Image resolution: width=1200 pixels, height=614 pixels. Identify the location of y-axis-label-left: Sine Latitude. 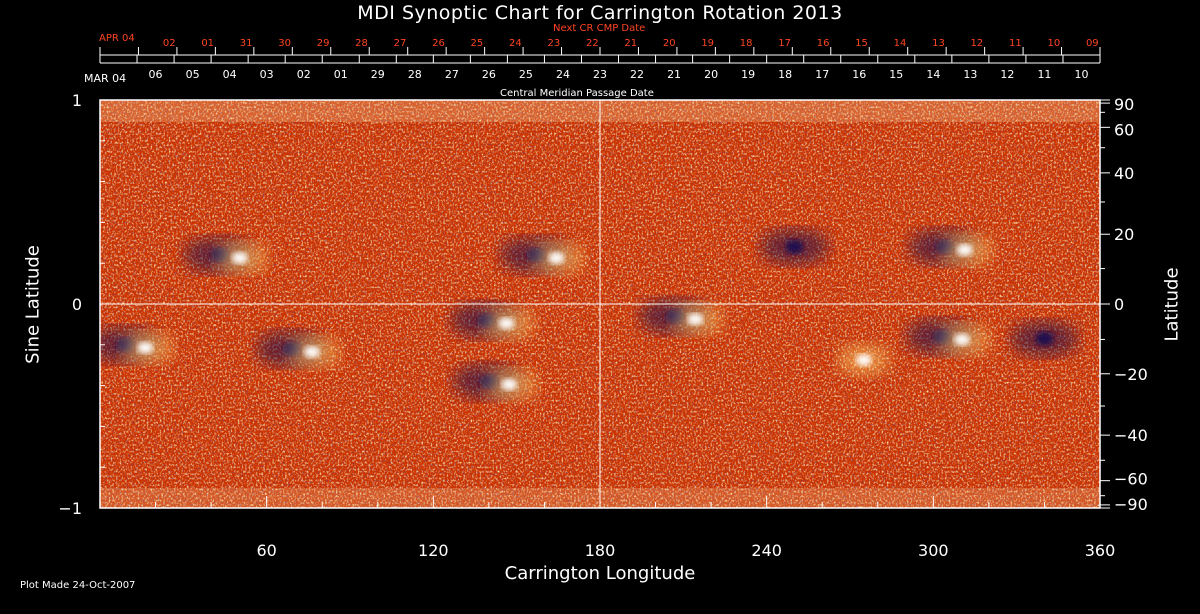
(33, 304).